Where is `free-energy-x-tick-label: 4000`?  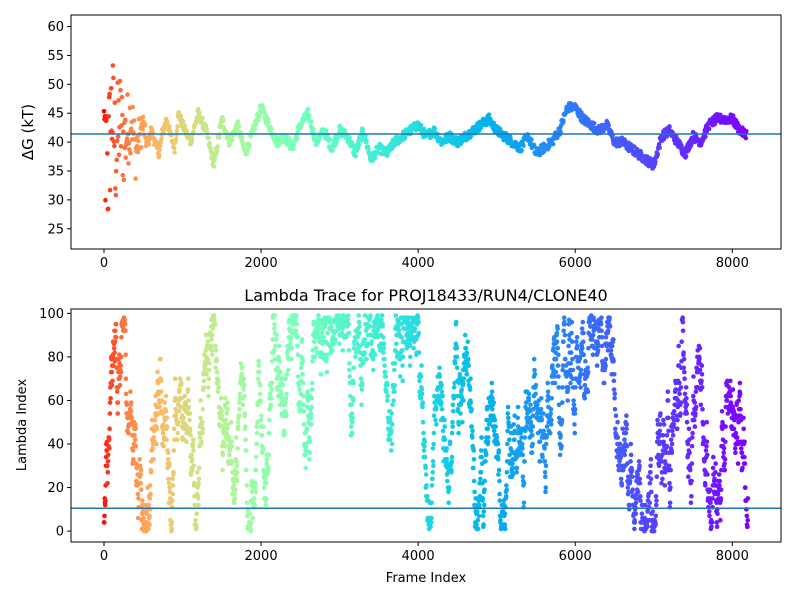
free-energy-x-tick-label: 4000 is located at coordinates (418, 263).